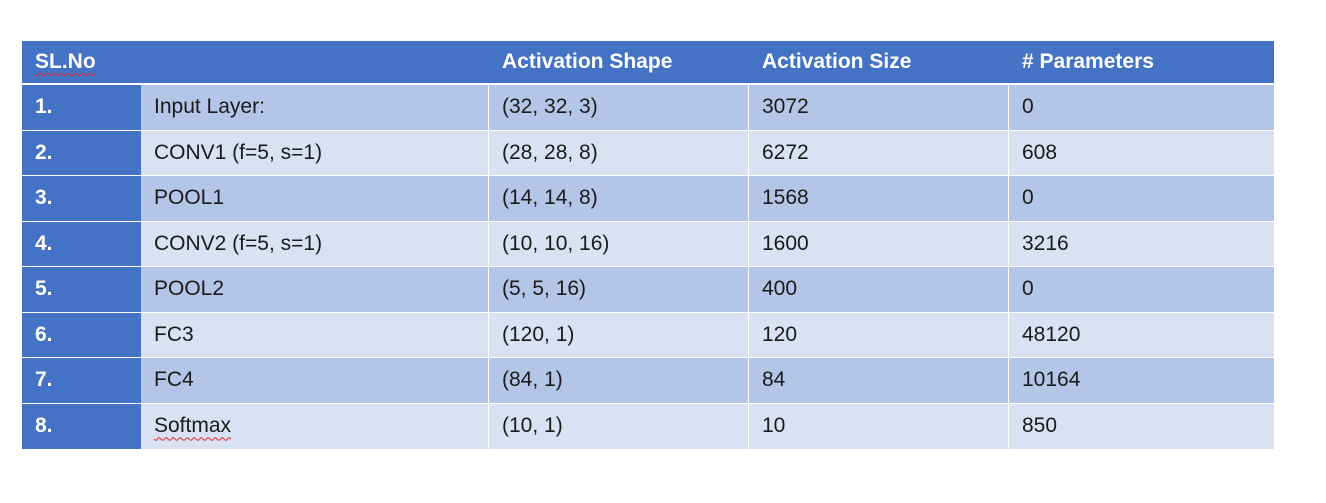  I want to click on table-row: 1. Input Layer: (32, 32, 3) 3072 0, so click(648, 108).